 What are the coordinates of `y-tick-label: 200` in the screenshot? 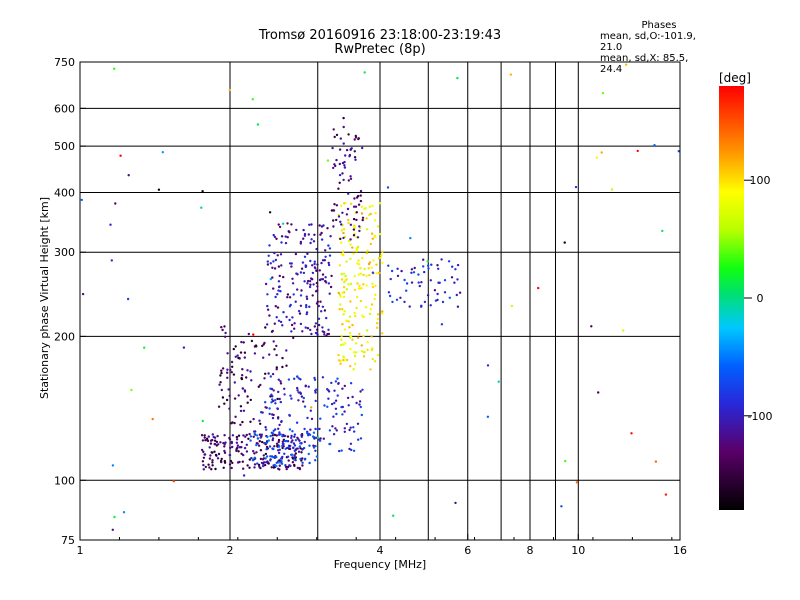 It's located at (64, 336).